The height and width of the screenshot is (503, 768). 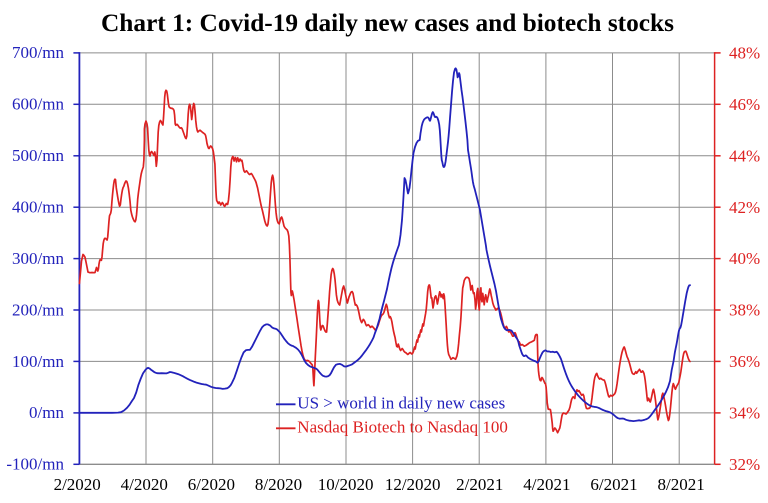 I want to click on svg-text: 42%, so click(x=744, y=207).